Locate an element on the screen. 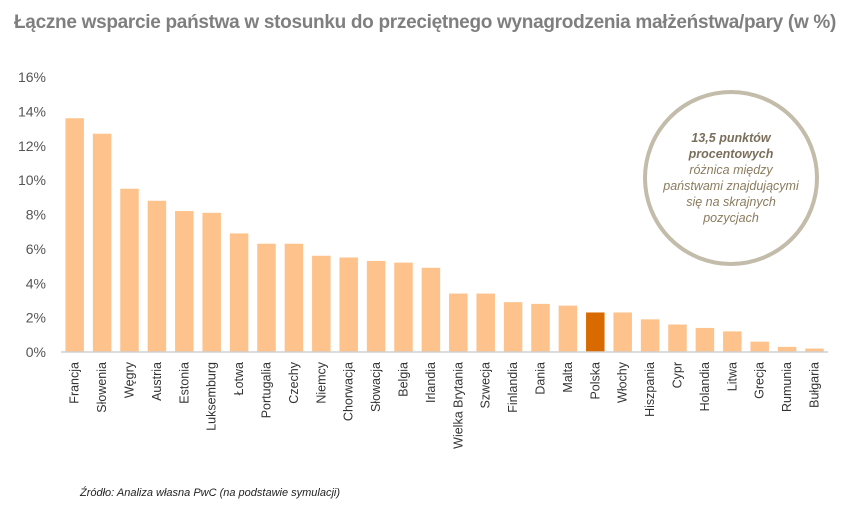 Image resolution: width=863 pixels, height=506 pixels. annotation-line-2: państwami znajdującymi is located at coordinates (731, 186).